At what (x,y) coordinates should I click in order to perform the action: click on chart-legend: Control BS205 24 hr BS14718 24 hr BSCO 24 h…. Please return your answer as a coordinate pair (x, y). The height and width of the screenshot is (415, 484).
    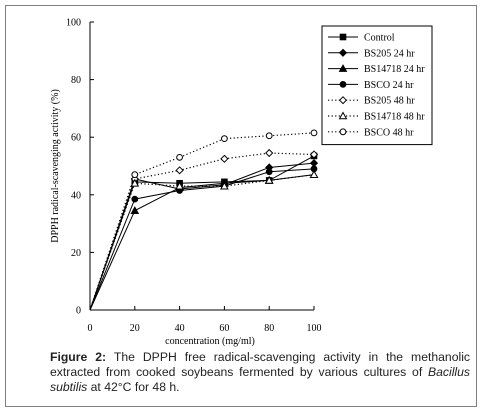
    Looking at the image, I should click on (377, 85).